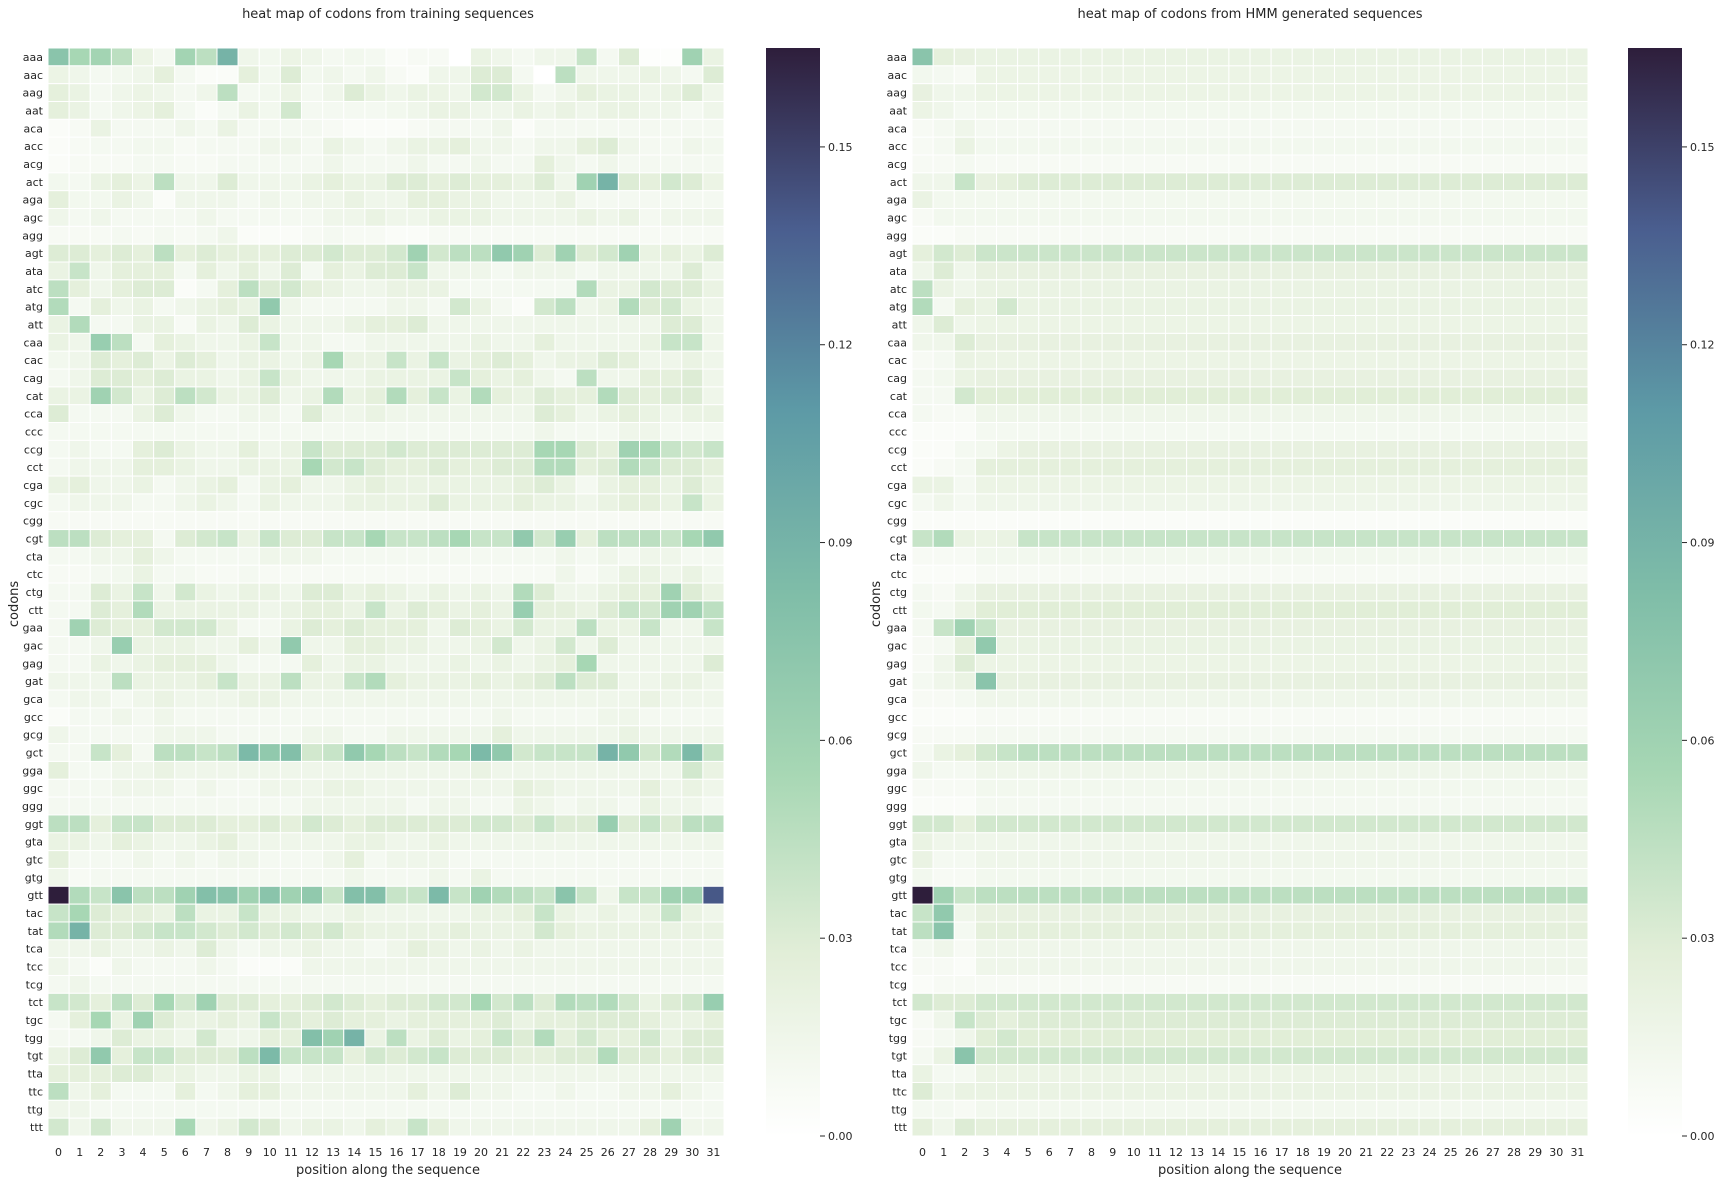 This screenshot has height=1184, width=1722. I want to click on y-tick-label: aac, so click(33, 75).